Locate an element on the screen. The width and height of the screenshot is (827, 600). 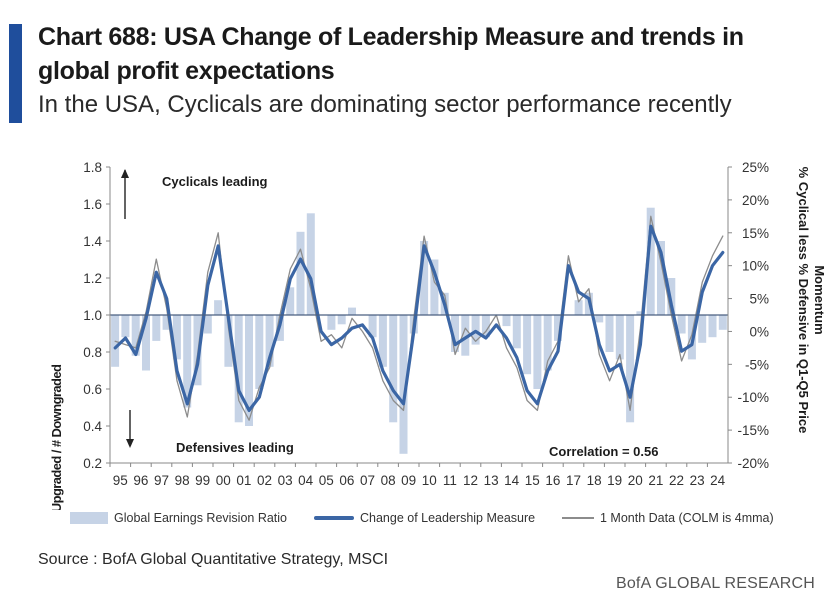
x-tick-label: 00 is located at coordinates (223, 480).